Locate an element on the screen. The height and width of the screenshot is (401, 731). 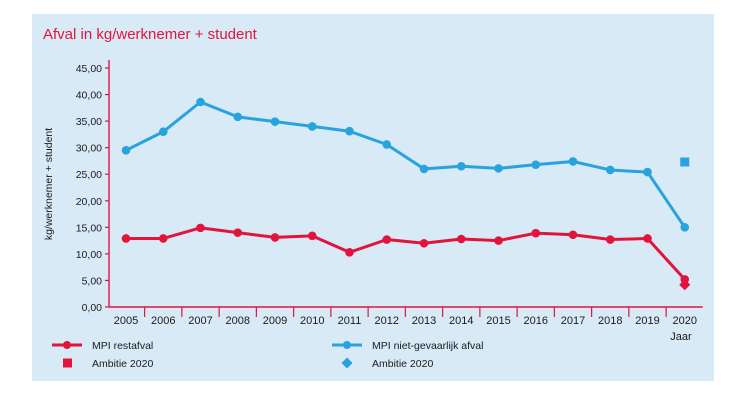
y-axis-label: kg/werknemer + student is located at coordinates (49, 184).